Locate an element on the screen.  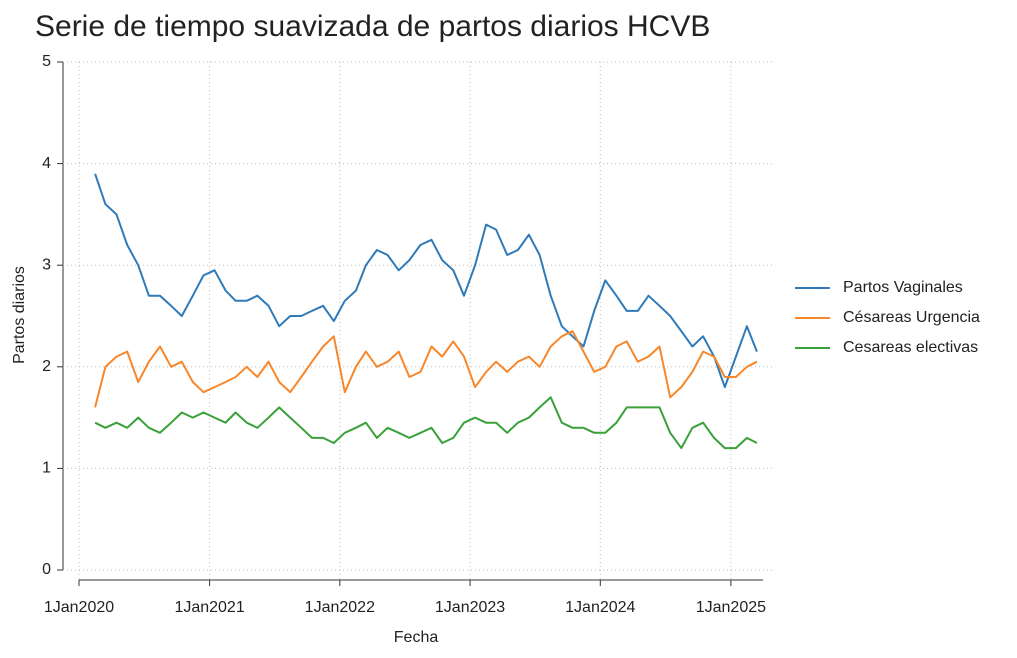
x-tick-label: 1Jan2025 is located at coordinates (731, 607).